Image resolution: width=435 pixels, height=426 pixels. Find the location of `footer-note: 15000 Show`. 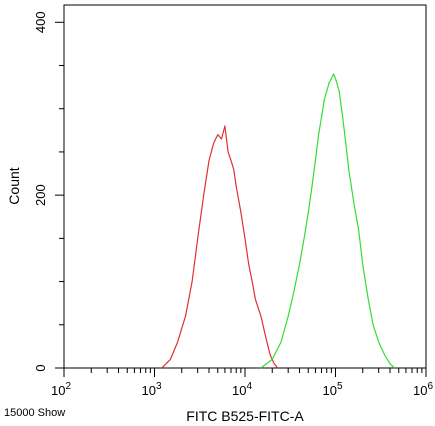

footer-note: 15000 Show is located at coordinates (34, 413).